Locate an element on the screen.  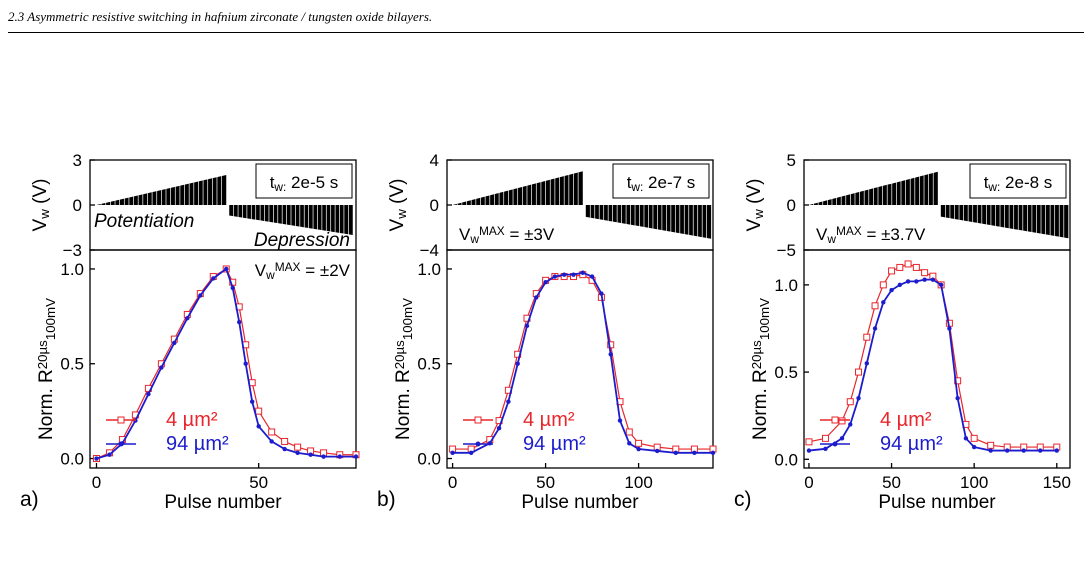
header-rule is located at coordinates (546, 32).